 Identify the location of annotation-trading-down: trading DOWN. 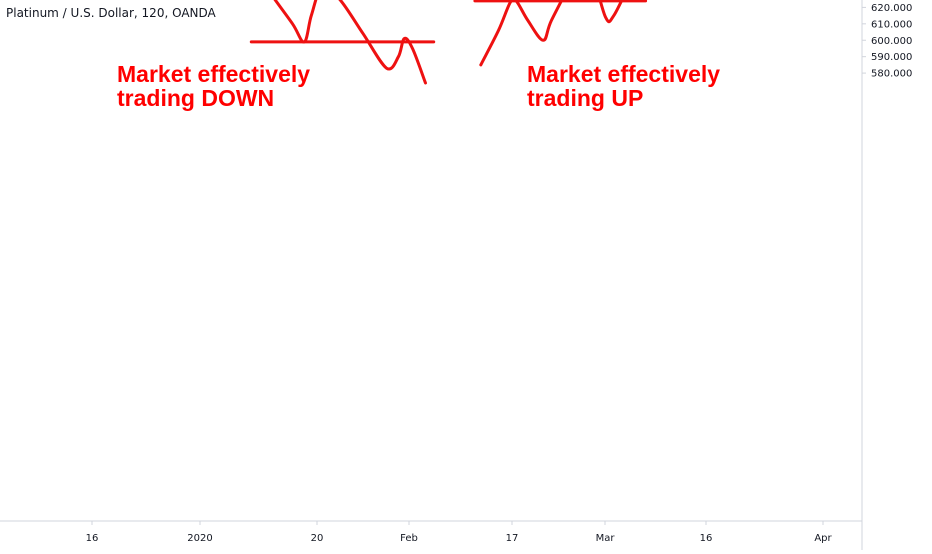
(195, 98).